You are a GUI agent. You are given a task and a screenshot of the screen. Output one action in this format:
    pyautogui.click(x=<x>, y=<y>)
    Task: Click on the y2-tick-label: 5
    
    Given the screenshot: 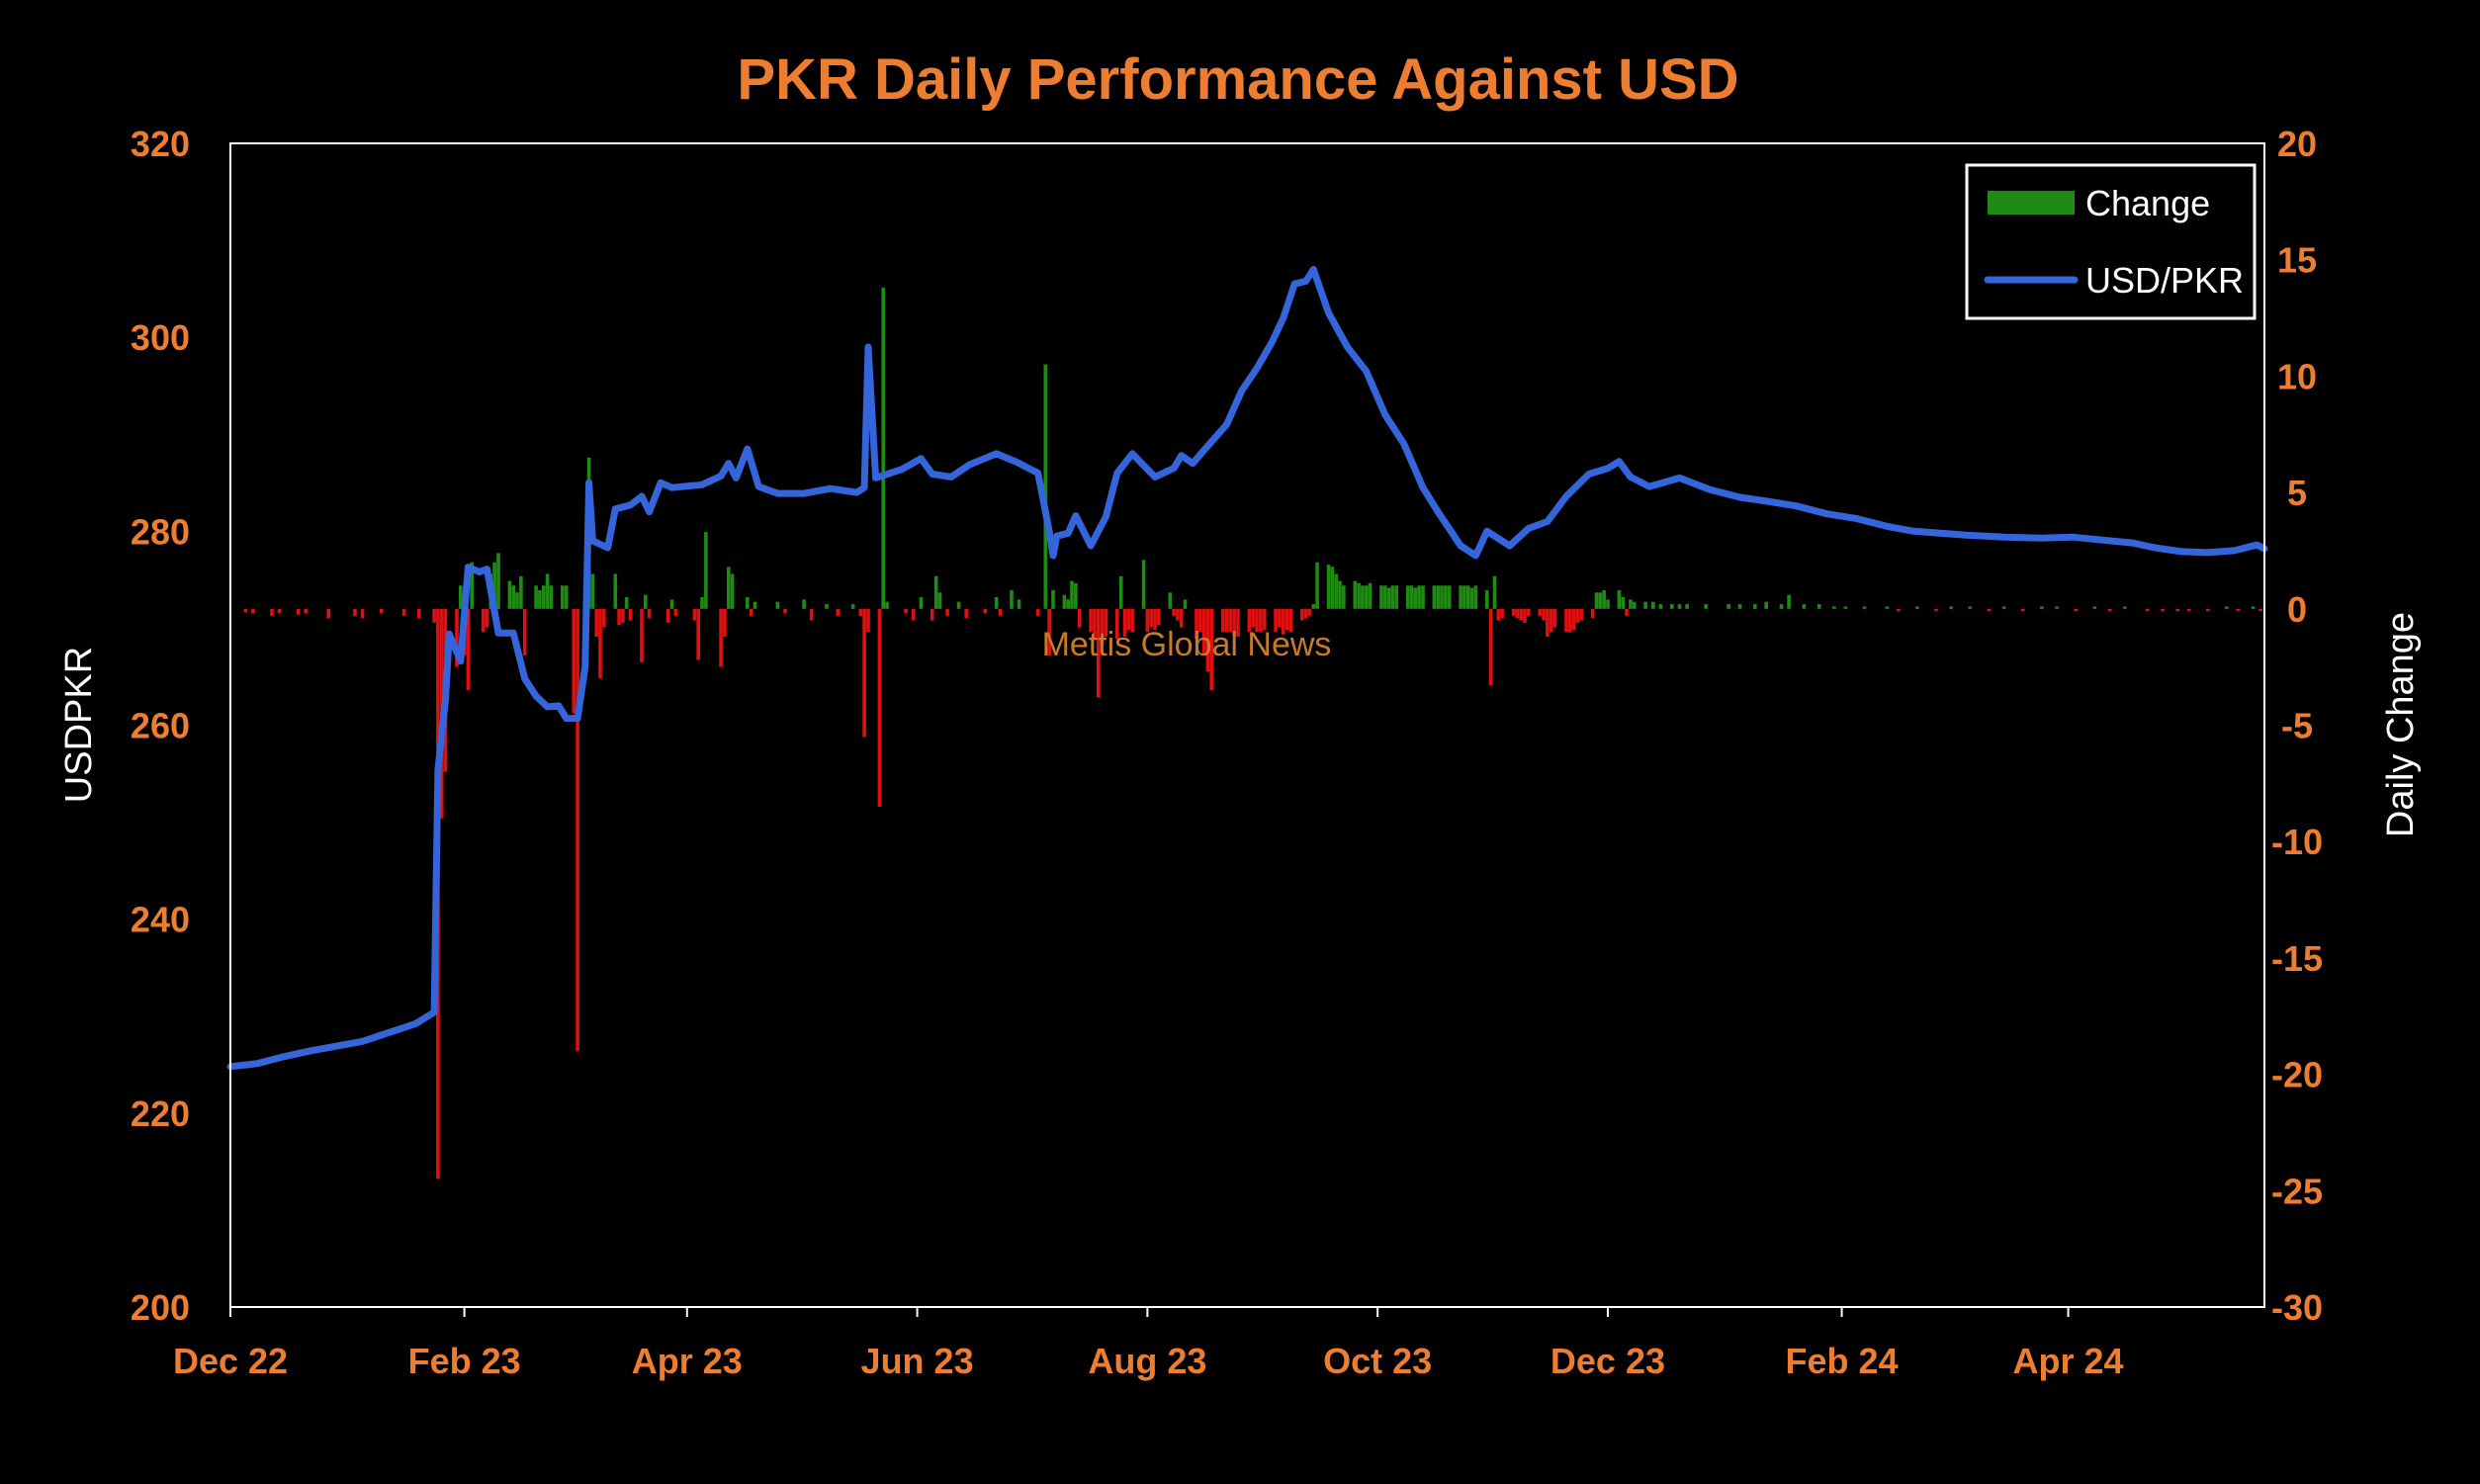 What is the action you would take?
    pyautogui.click(x=2297, y=493)
    